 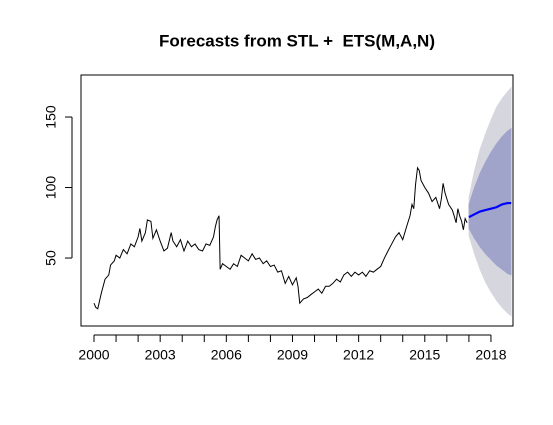 I want to click on y-tick-label: 100, so click(x=51, y=188).